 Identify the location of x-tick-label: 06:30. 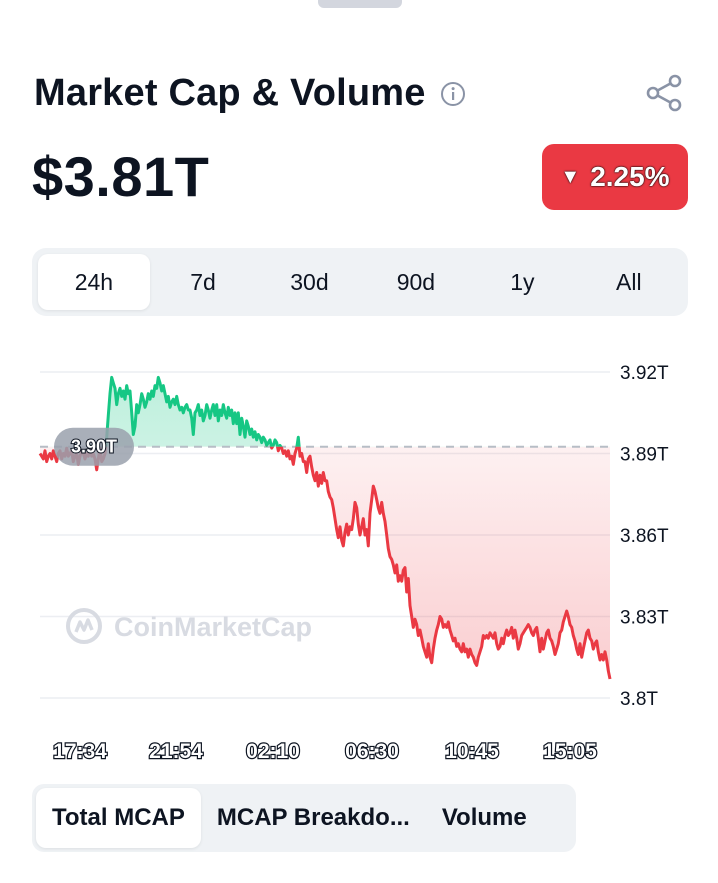
(372, 751).